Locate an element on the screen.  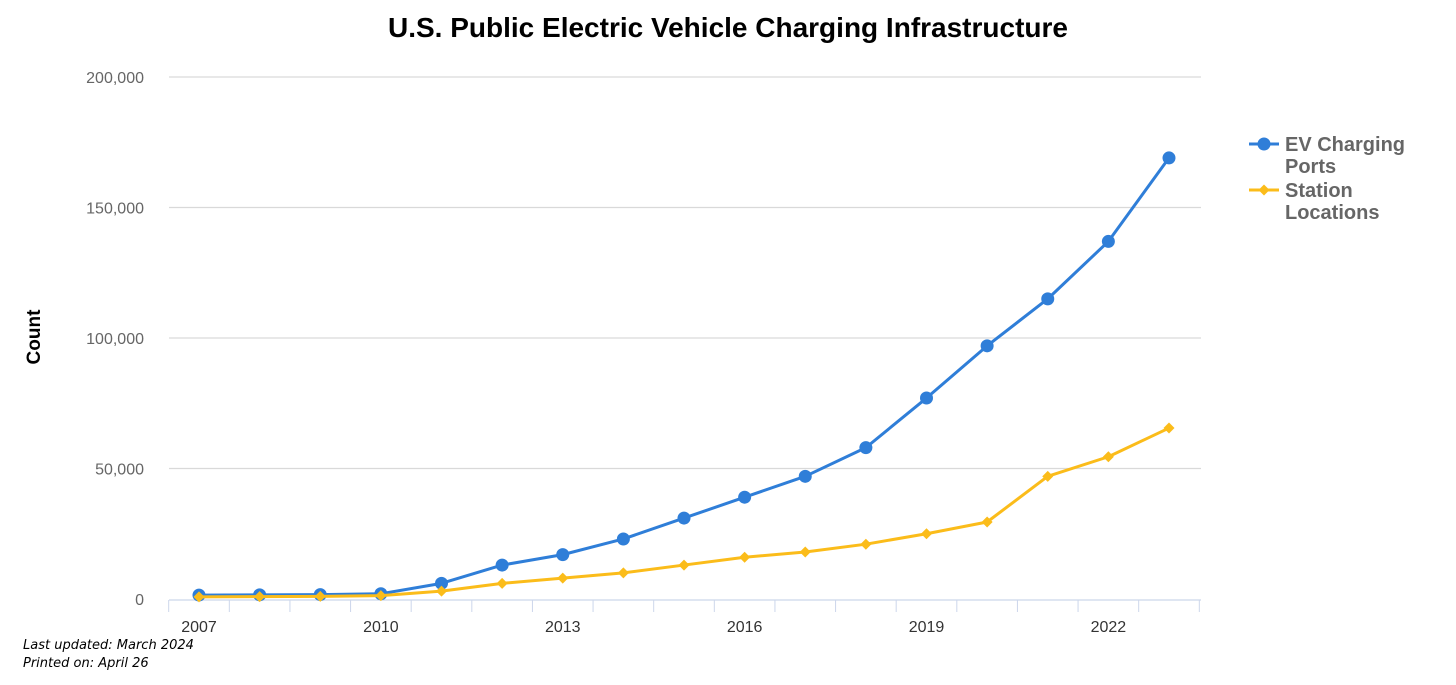
x-tick-label: 2022 is located at coordinates (1109, 627).